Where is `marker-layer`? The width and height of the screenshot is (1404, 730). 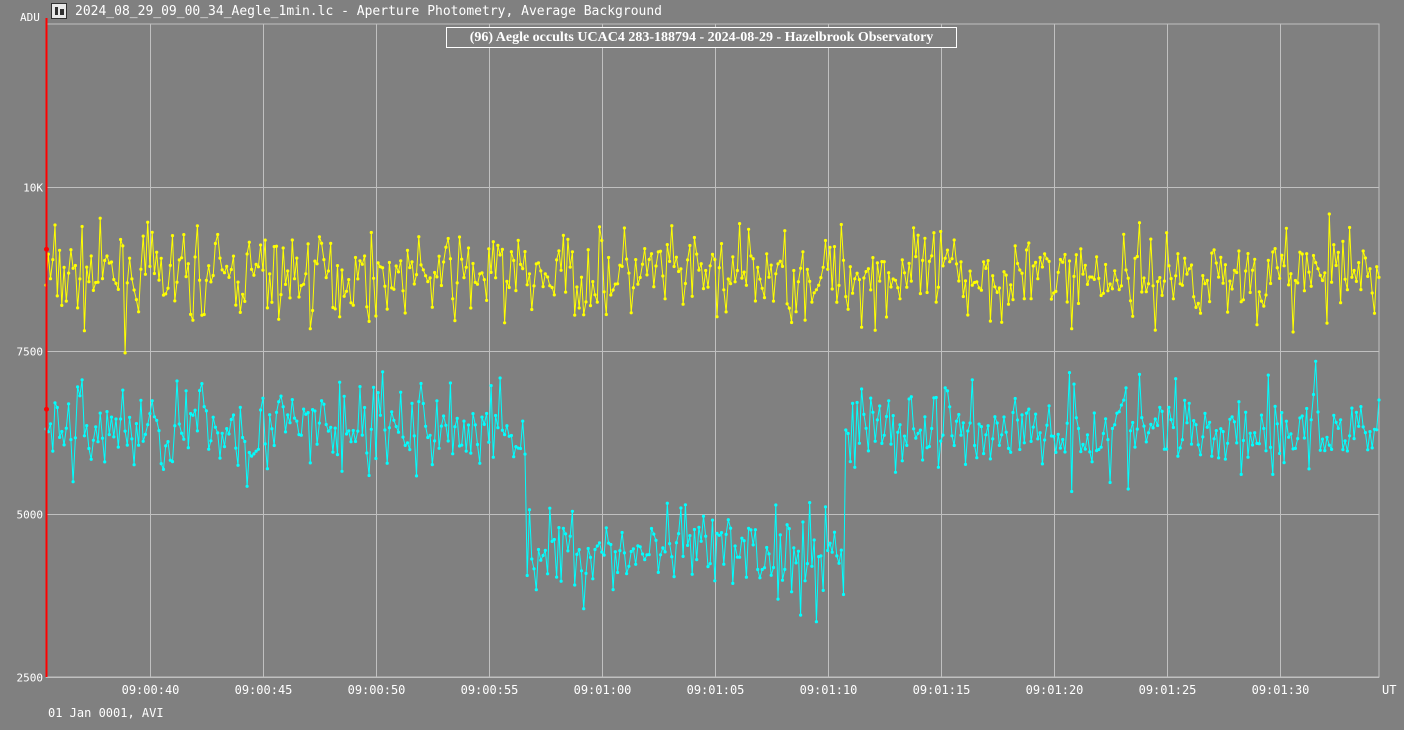 marker-layer is located at coordinates (46, 347).